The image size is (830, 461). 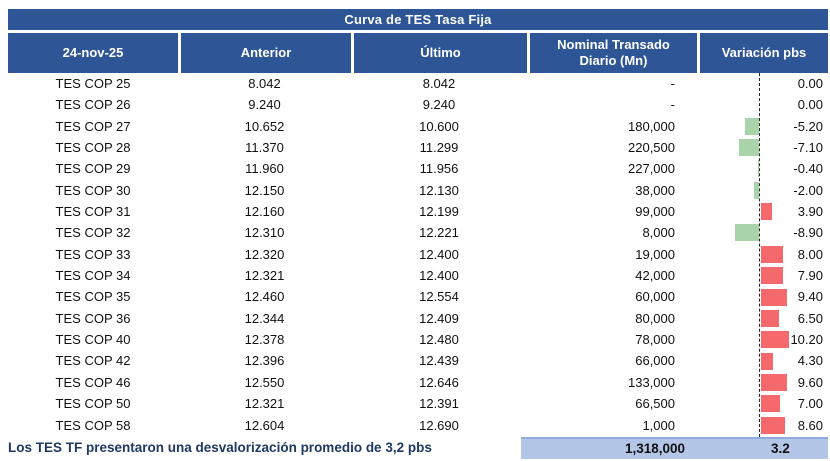 What do you see at coordinates (439, 148) in the screenshot?
I see `cell-ultimo: 11.299` at bounding box center [439, 148].